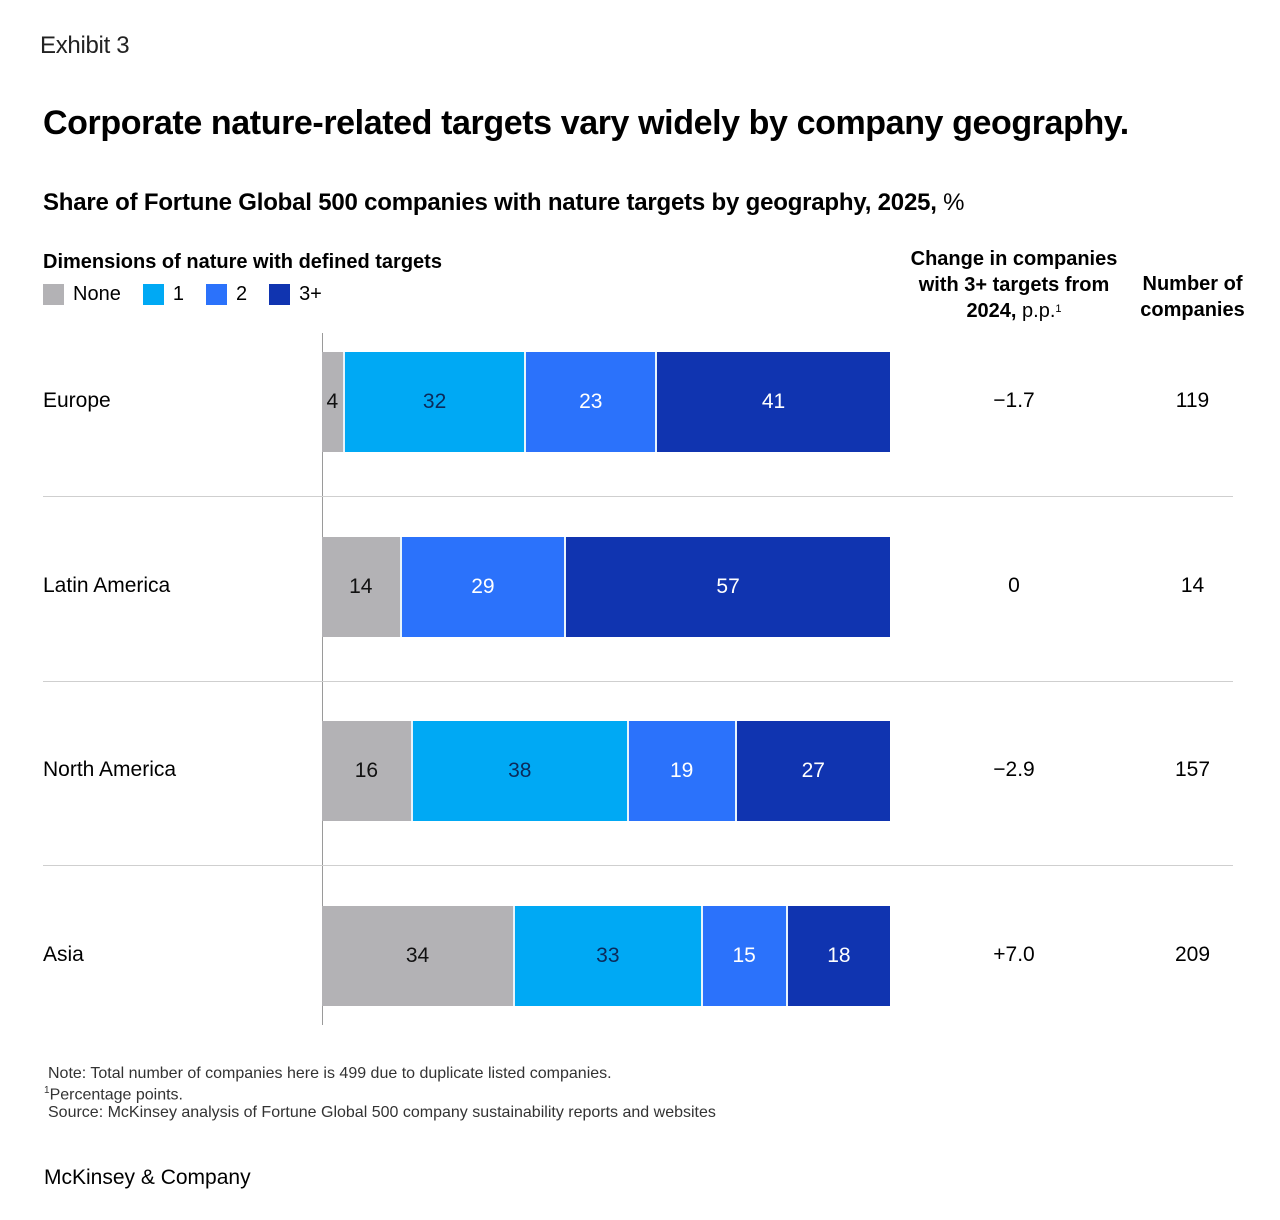 The image size is (1280, 1220). Describe the element at coordinates (107, 585) in the screenshot. I see `region-label-latin-america: Latin America` at that location.